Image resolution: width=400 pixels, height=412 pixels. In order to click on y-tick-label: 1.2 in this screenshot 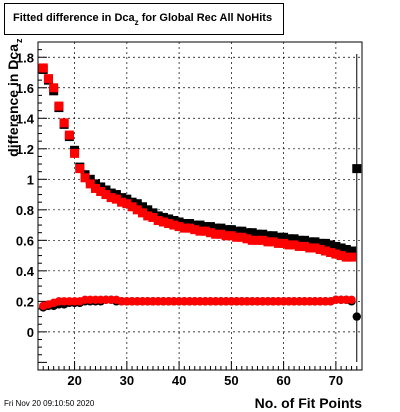, I will do `click(25, 149)`.